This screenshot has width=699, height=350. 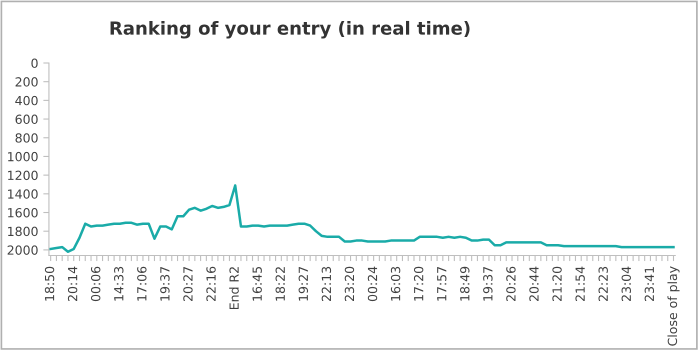 What do you see at coordinates (673, 306) in the screenshot?
I see `x-tick-label: Close of play` at bounding box center [673, 306].